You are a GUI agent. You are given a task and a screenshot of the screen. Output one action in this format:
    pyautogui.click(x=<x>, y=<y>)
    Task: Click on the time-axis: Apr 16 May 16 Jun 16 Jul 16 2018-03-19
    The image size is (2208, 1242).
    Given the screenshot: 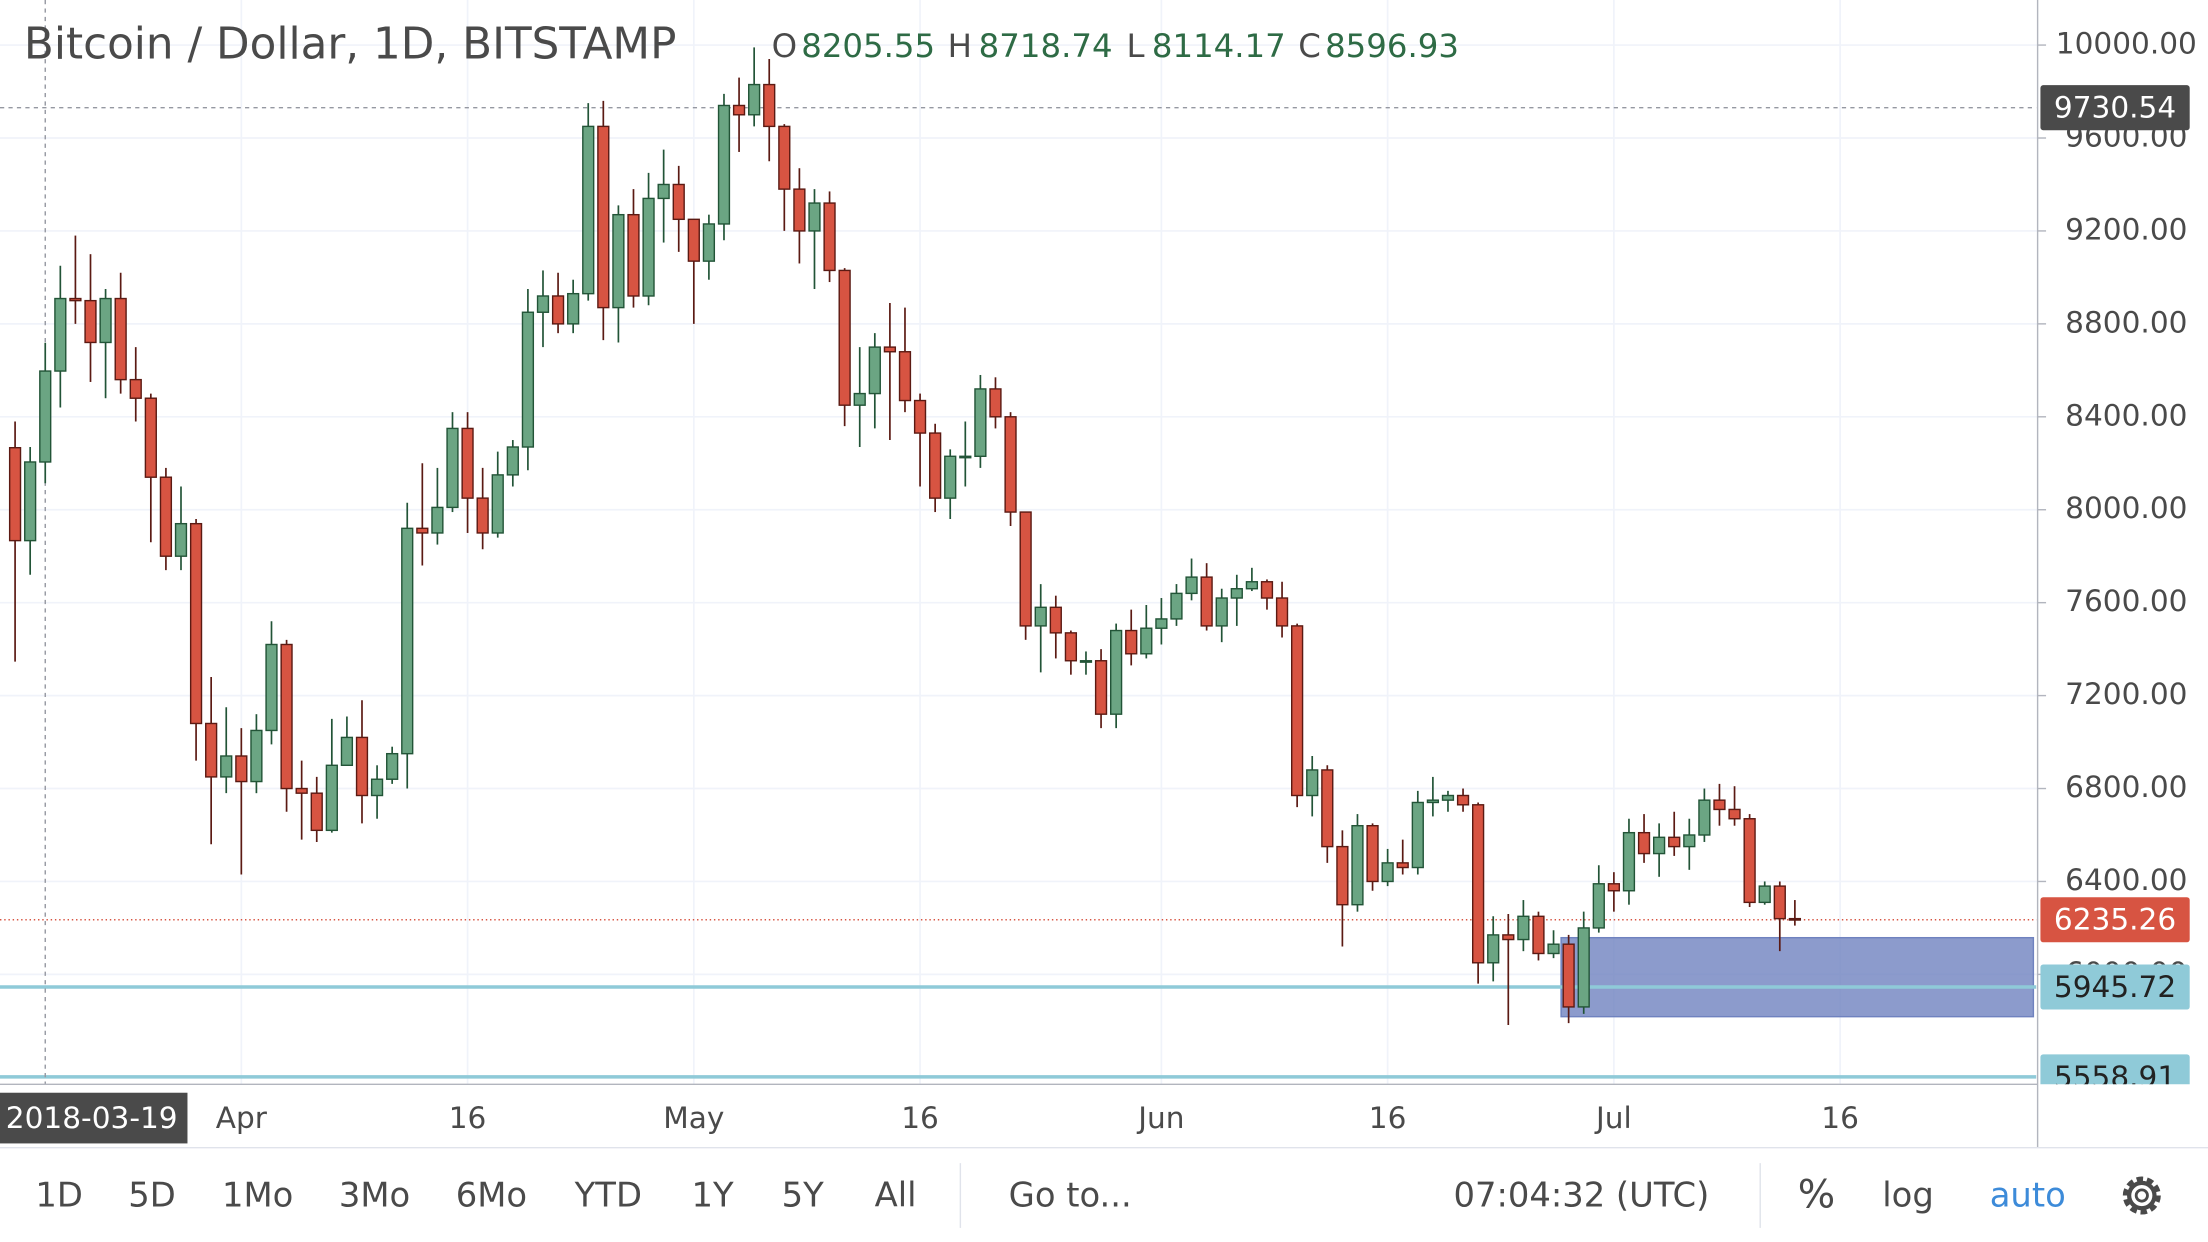 What is the action you would take?
    pyautogui.click(x=929, y=1118)
    